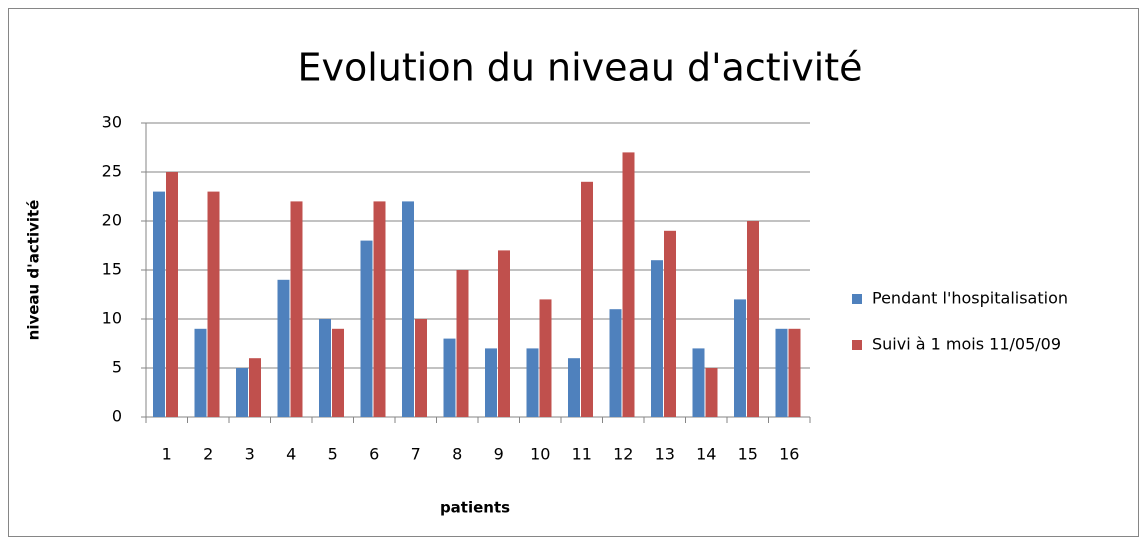 This screenshot has width=1147, height=543. I want to click on y-axis-label: niveau d'activité, so click(34, 270).